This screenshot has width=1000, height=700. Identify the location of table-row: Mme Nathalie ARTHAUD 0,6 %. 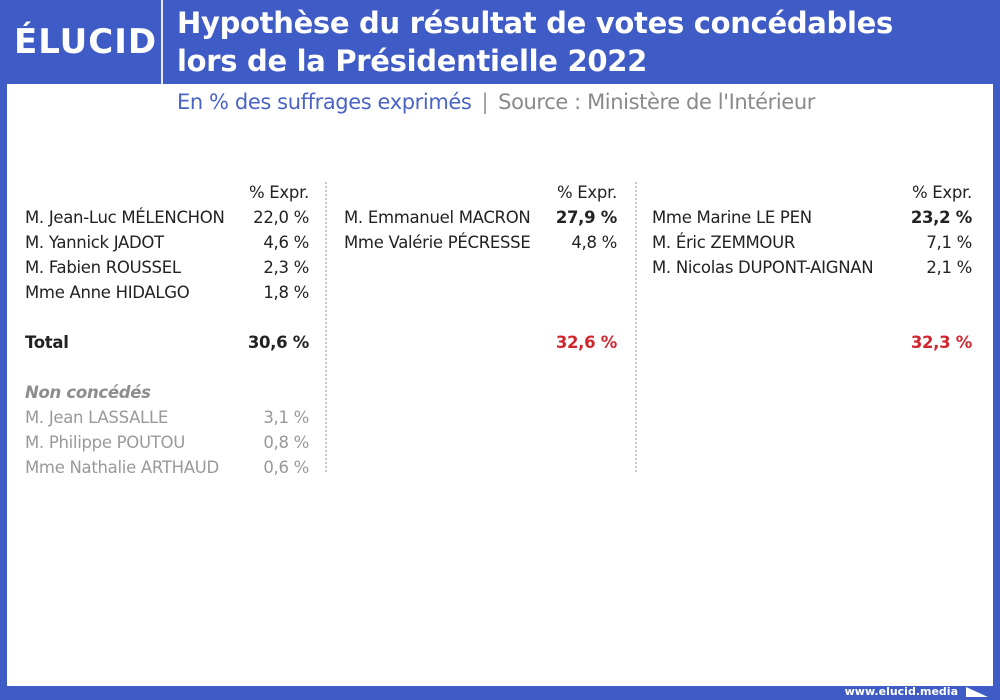
(167, 467).